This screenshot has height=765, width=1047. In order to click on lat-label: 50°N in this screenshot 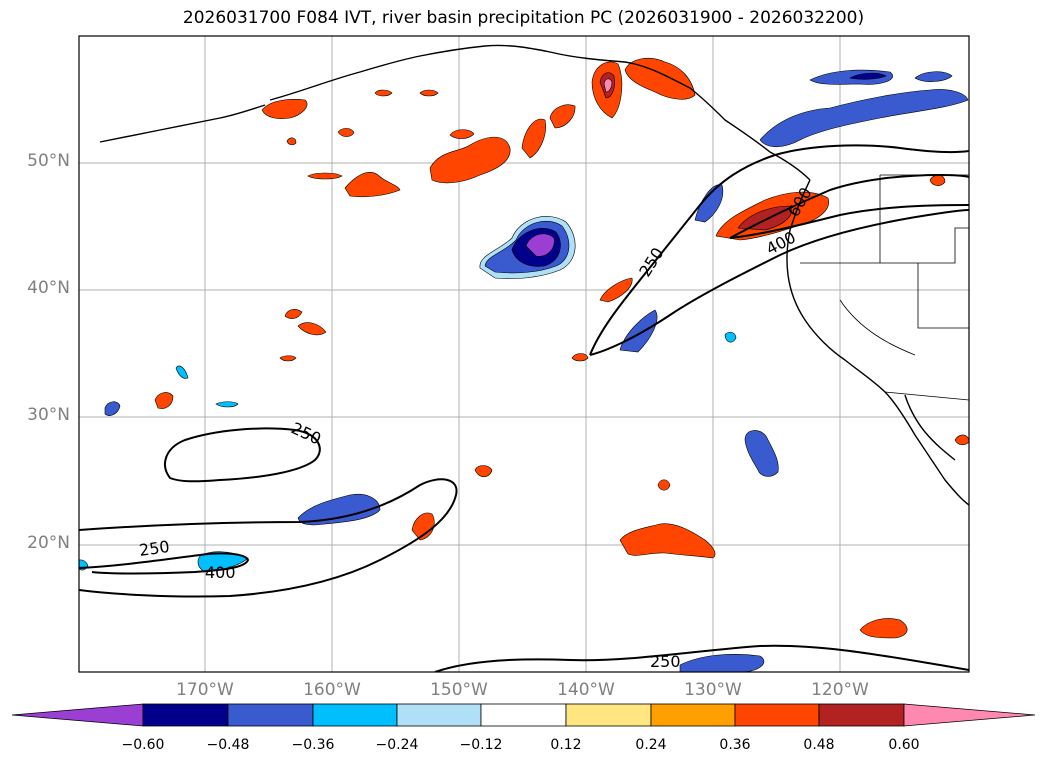, I will do `click(48, 161)`.